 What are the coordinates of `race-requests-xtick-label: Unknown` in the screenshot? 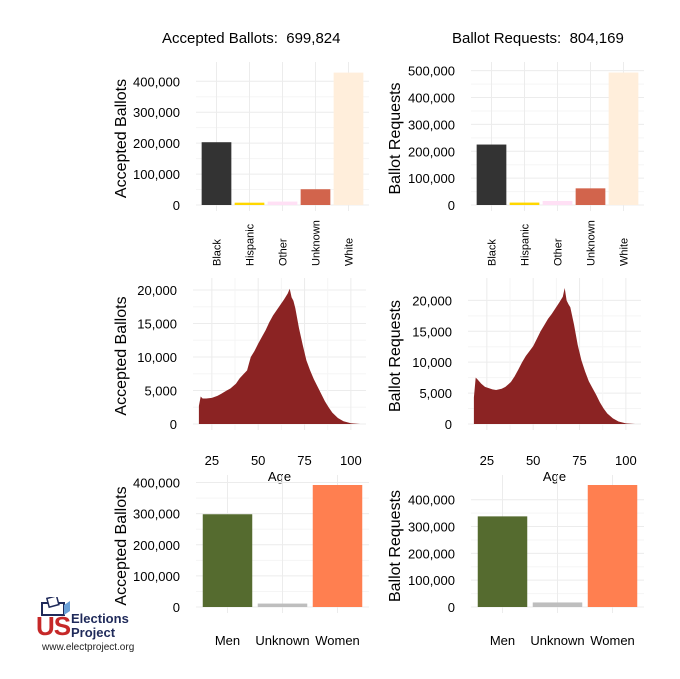 It's located at (592, 243).